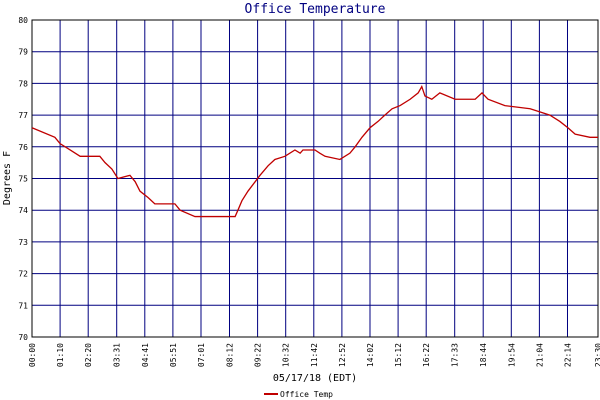 This screenshot has width=600, height=400. I want to click on x-tick-label: 15:12, so click(398, 355).